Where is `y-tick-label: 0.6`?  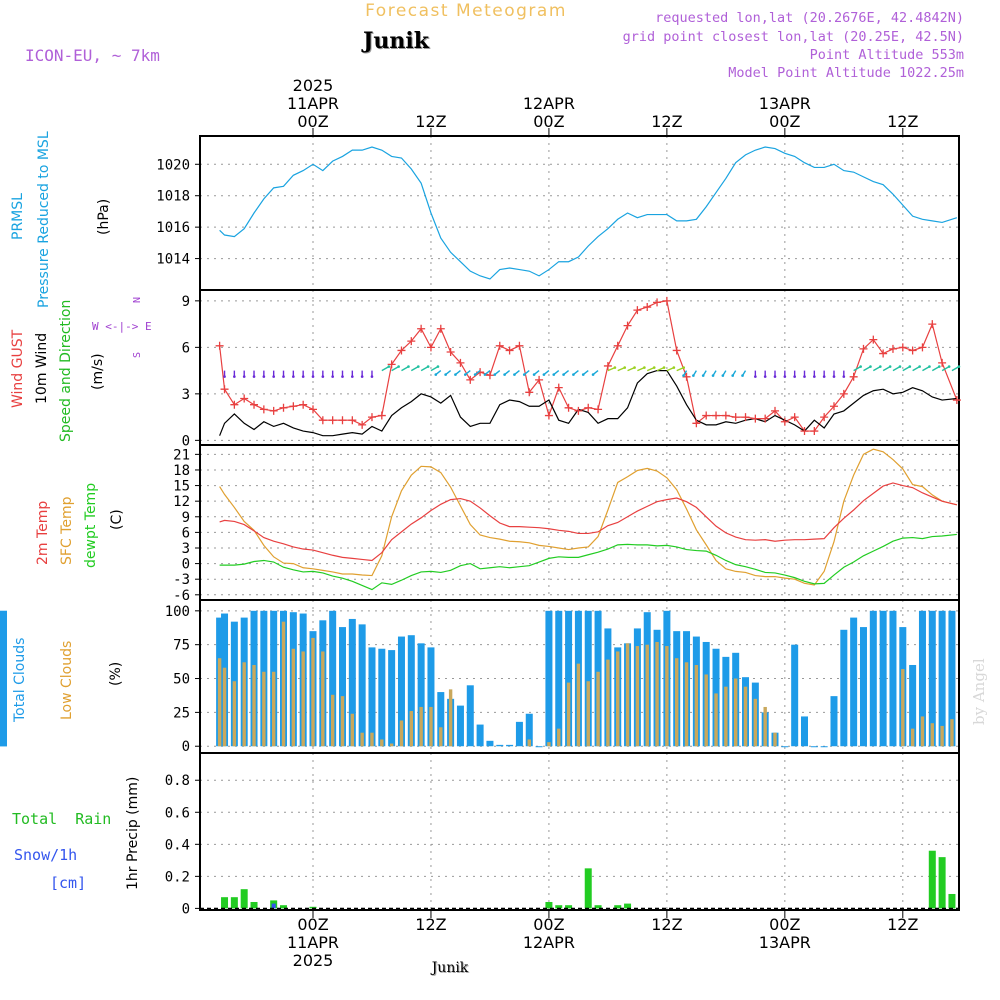
y-tick-label: 0.6 is located at coordinates (177, 813).